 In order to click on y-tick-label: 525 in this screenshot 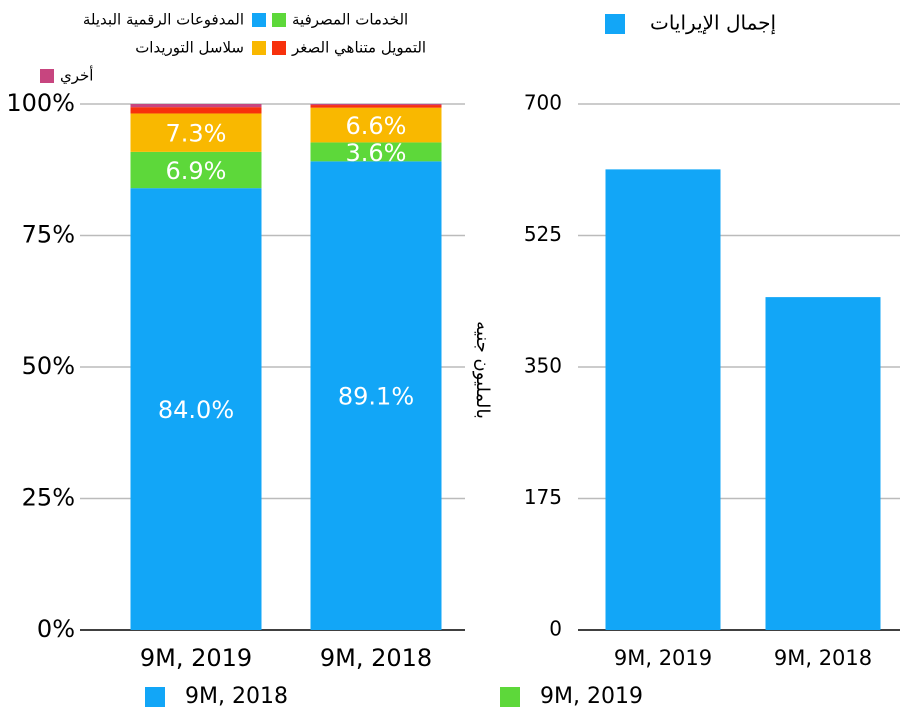, I will do `click(543, 234)`.